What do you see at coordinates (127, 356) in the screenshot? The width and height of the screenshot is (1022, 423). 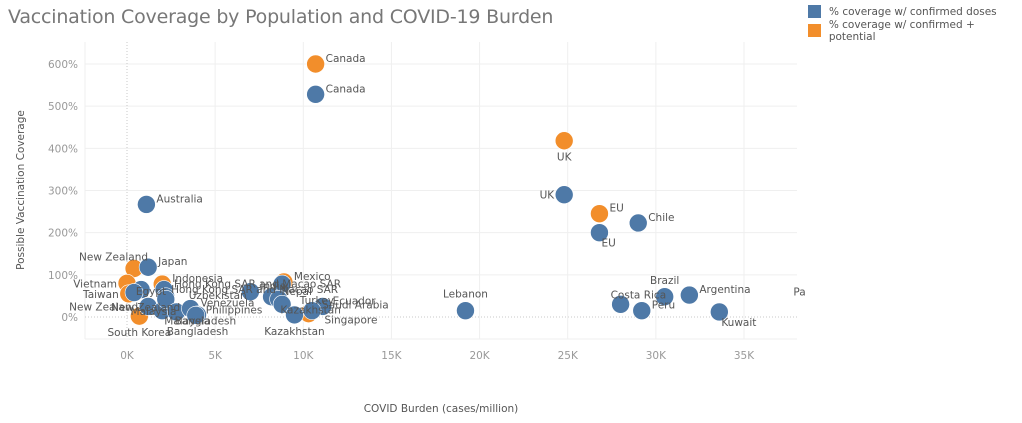 I see `x-tick-label: 0K` at bounding box center [127, 356].